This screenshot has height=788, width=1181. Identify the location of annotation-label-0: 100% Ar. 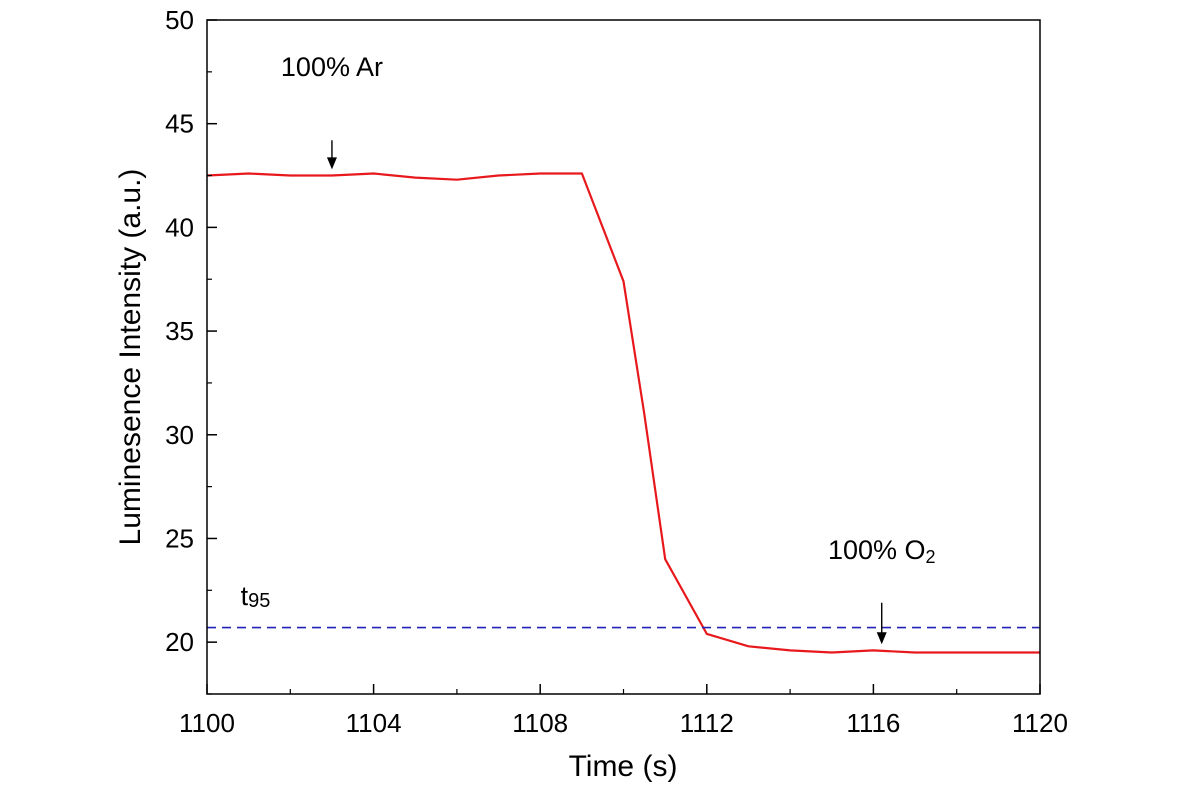
(332, 67).